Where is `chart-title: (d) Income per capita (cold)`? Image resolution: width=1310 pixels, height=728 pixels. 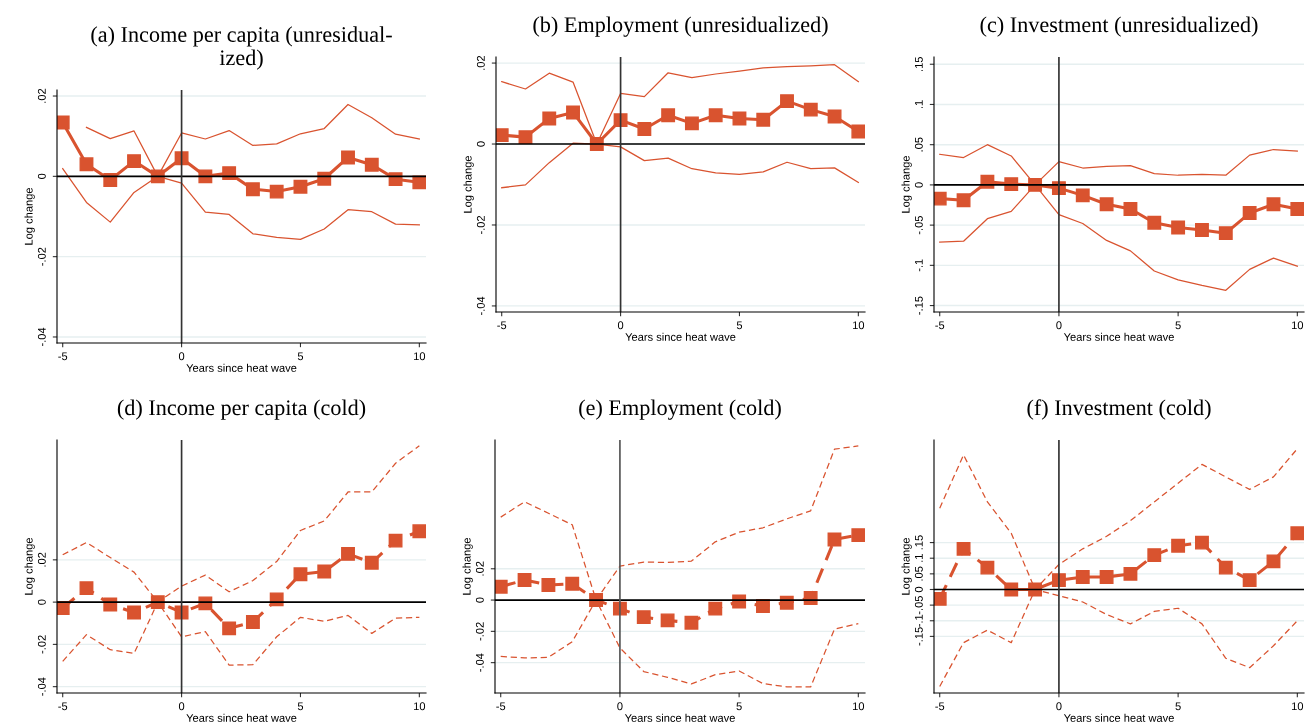
chart-title: (d) Income per capita (cold) is located at coordinates (241, 409).